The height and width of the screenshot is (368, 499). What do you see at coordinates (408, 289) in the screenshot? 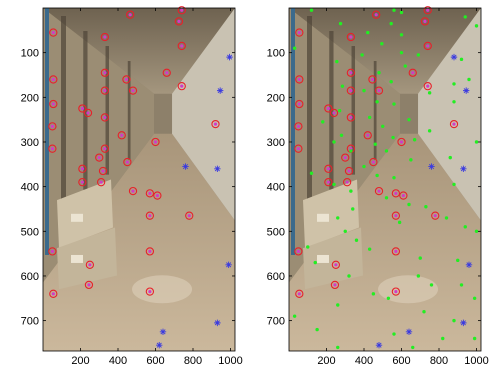
I see `photo-floor-reflection` at bounding box center [408, 289].